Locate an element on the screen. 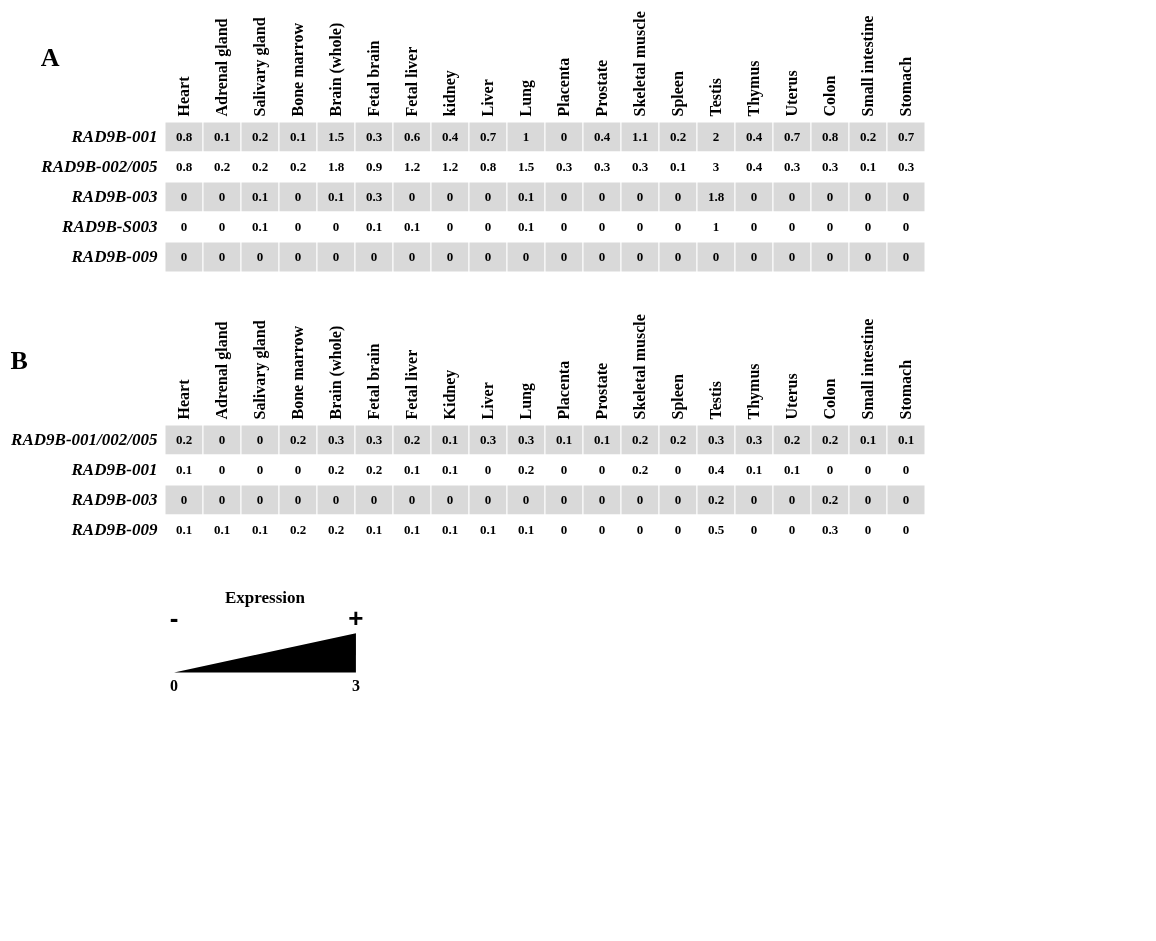 The image size is (1156, 941). x-tick-label: Bone marrow is located at coordinates (297, 69).